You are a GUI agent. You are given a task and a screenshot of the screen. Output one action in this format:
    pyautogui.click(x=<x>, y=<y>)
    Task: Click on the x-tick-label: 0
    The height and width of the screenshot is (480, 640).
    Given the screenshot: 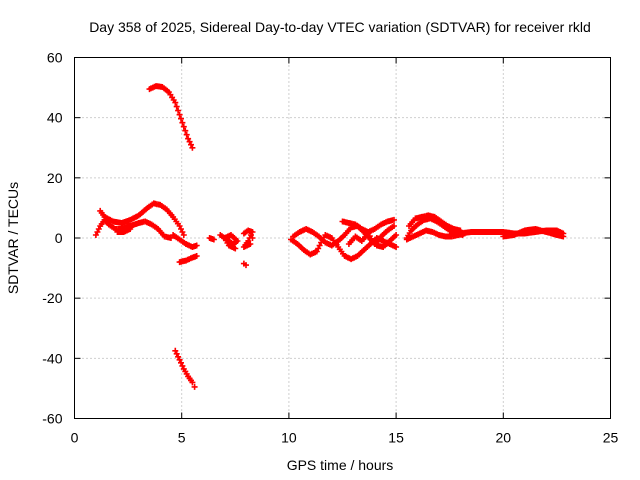 What is the action you would take?
    pyautogui.click(x=75, y=438)
    